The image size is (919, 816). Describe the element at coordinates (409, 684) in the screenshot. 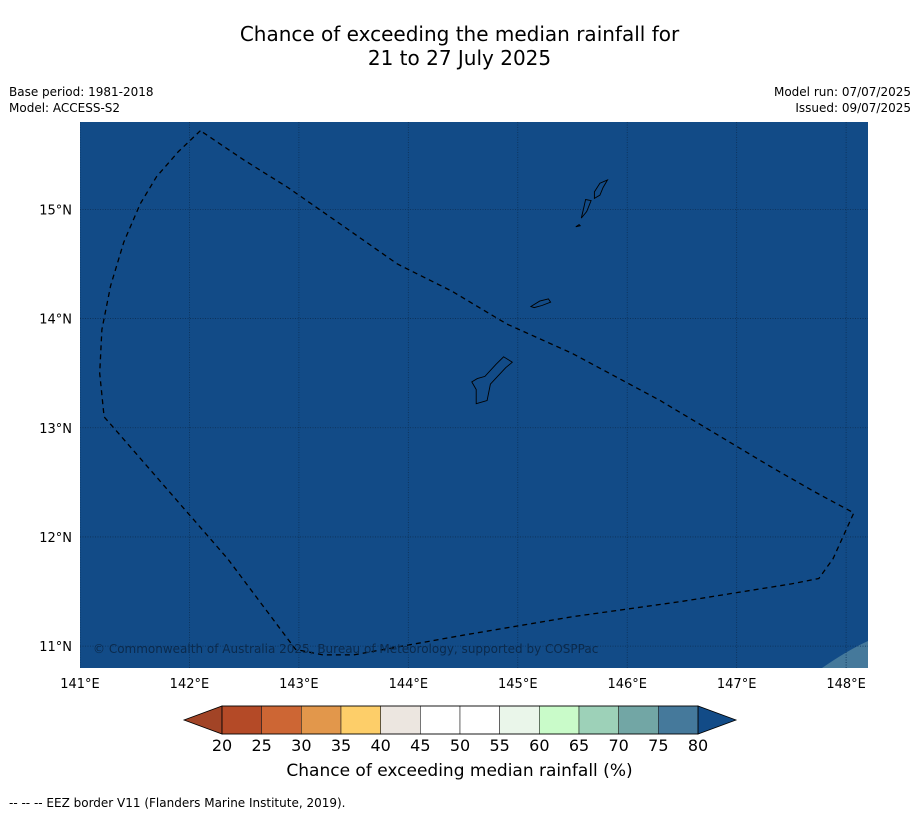

I see `lon-tick-label: 144°E` at that location.